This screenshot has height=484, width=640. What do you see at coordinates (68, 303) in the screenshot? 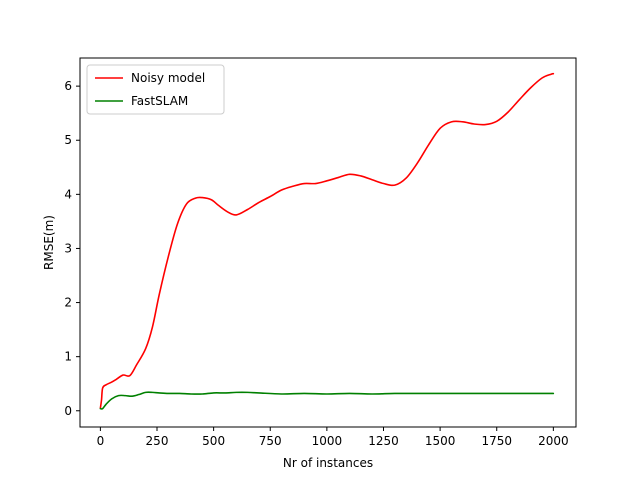
I see `y-tick-label: 2` at bounding box center [68, 303].